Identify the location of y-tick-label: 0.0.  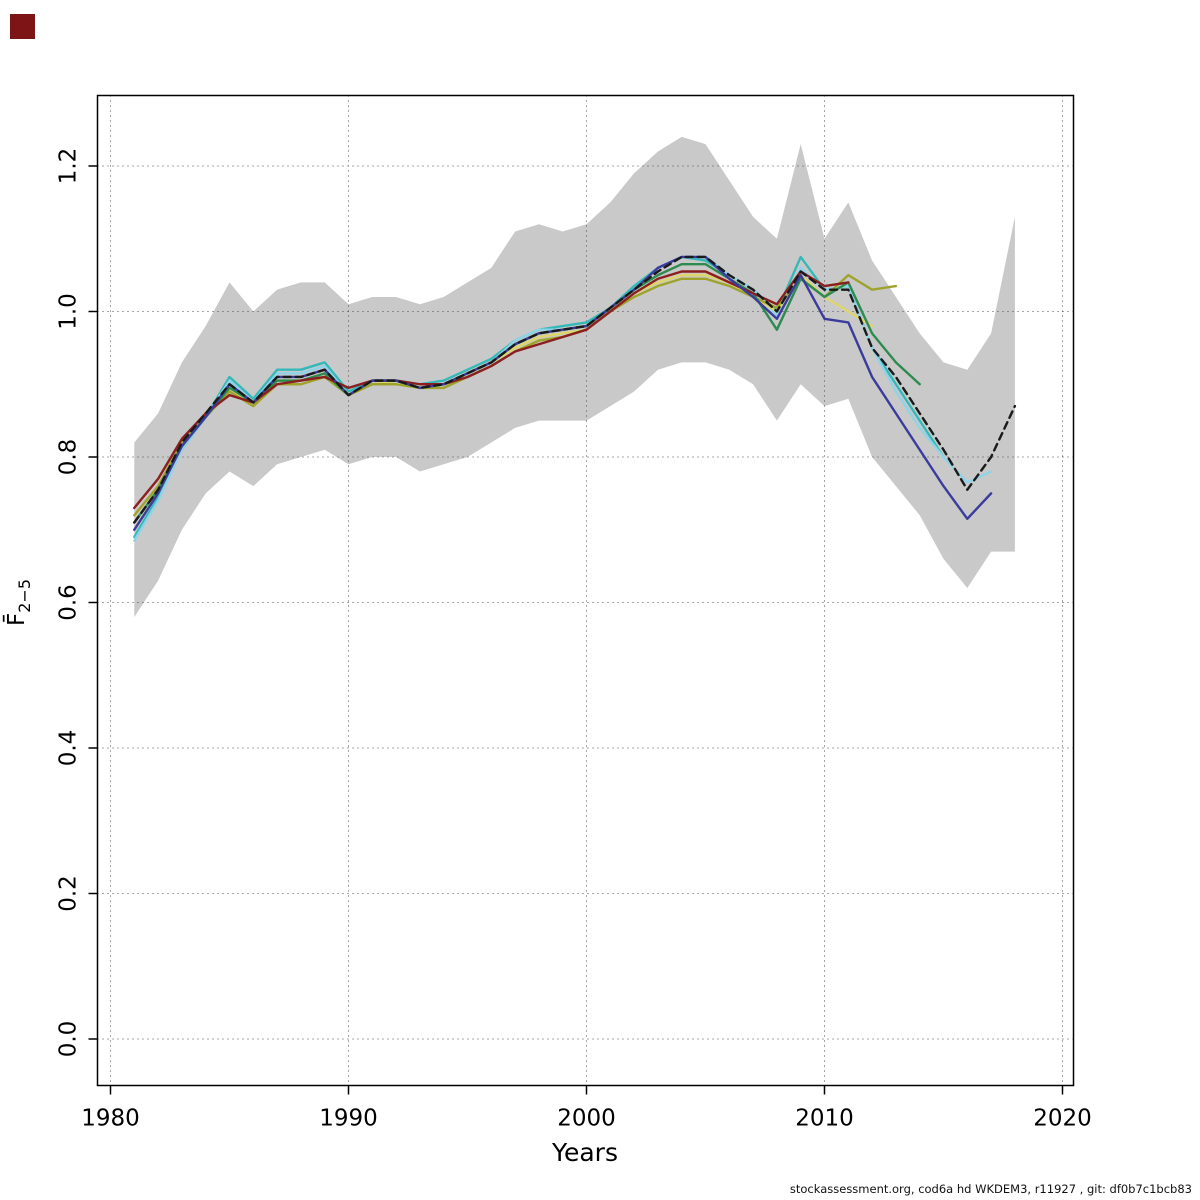
(69, 1039).